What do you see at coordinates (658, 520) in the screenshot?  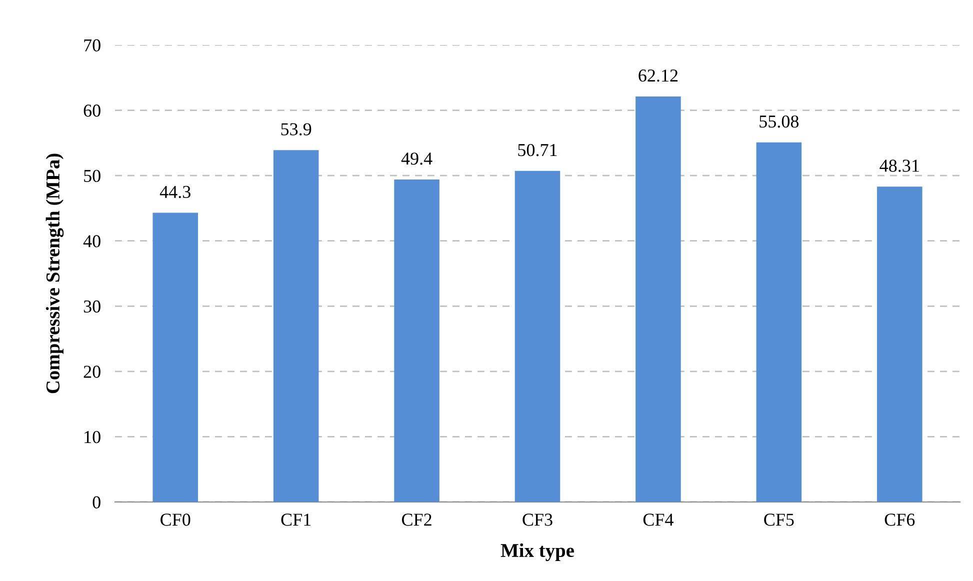 I see `x-tick-label: CF4` at bounding box center [658, 520].